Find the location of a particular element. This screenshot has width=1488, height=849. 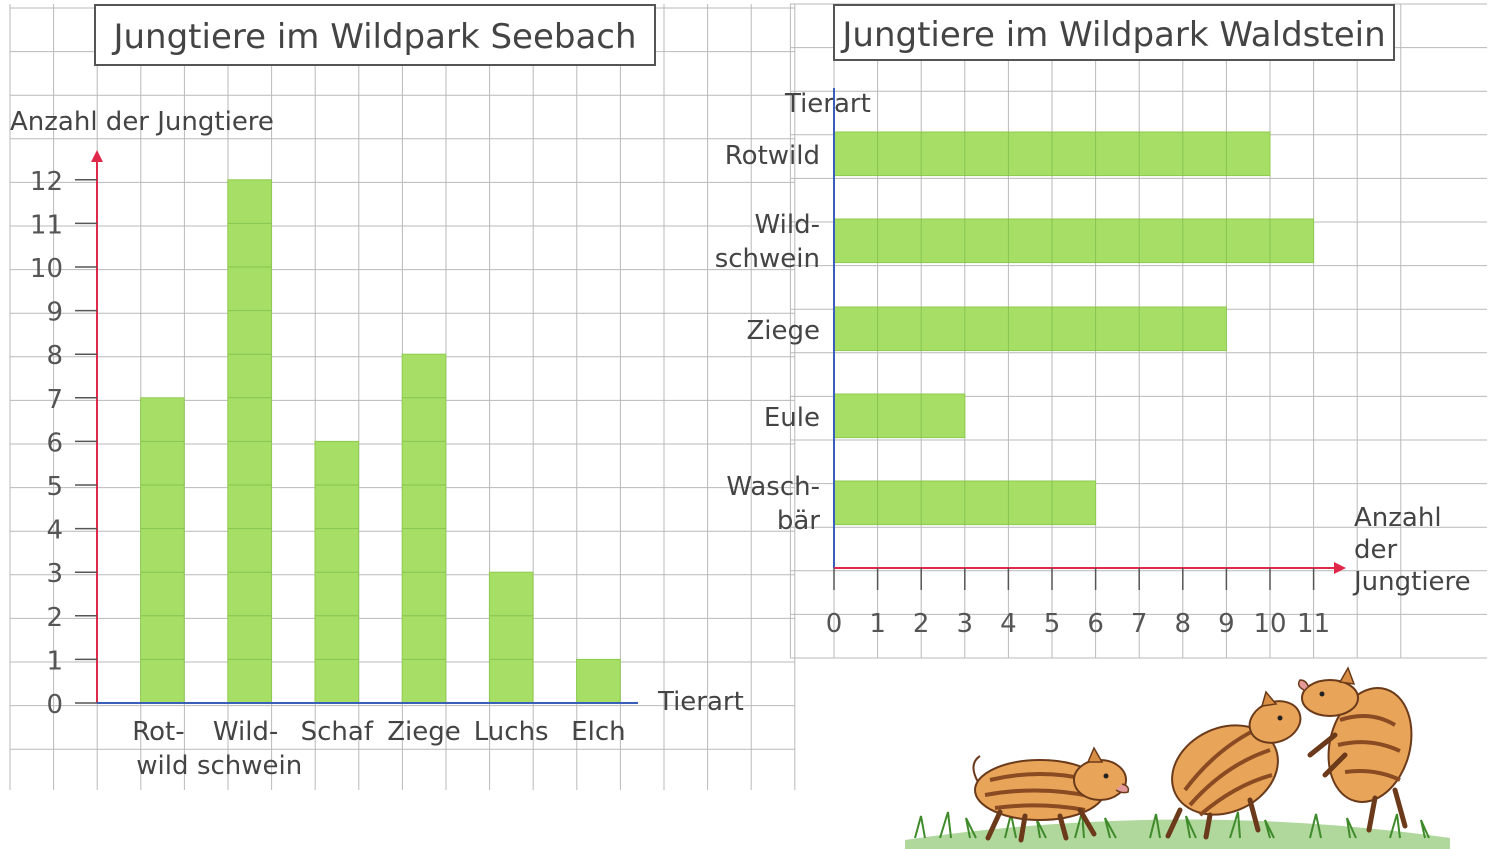

seebach-y-tick-label: 6 is located at coordinates (54, 443).